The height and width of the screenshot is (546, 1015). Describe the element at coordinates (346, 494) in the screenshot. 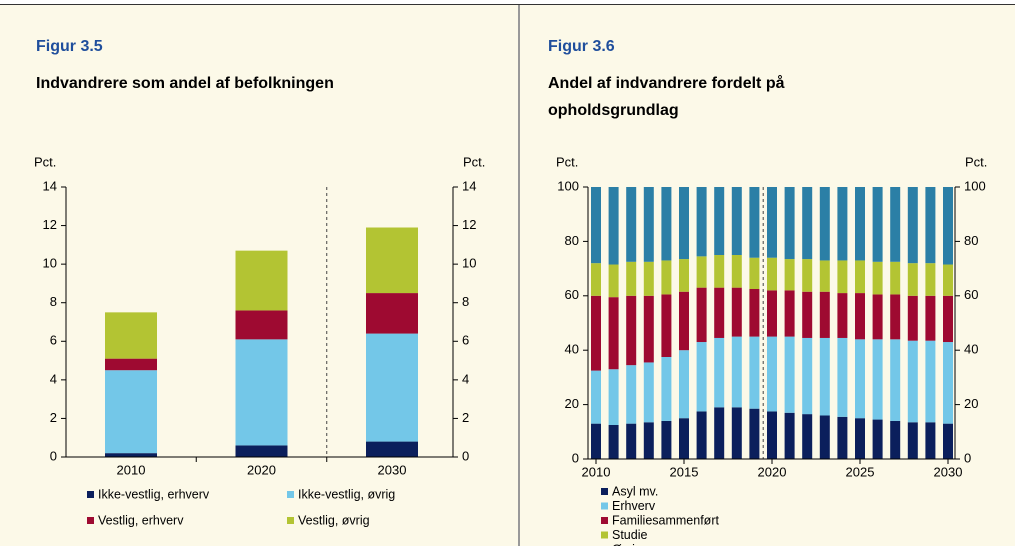

I see `legend-label: Ikke-vestlig, øvrig` at that location.